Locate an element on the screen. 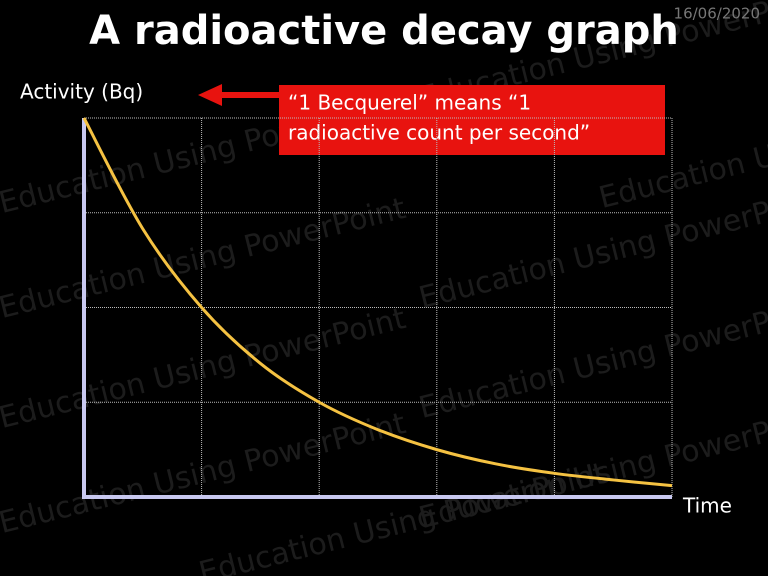 This screenshot has width=768, height=576. x-axis-label: Time is located at coordinates (707, 506).